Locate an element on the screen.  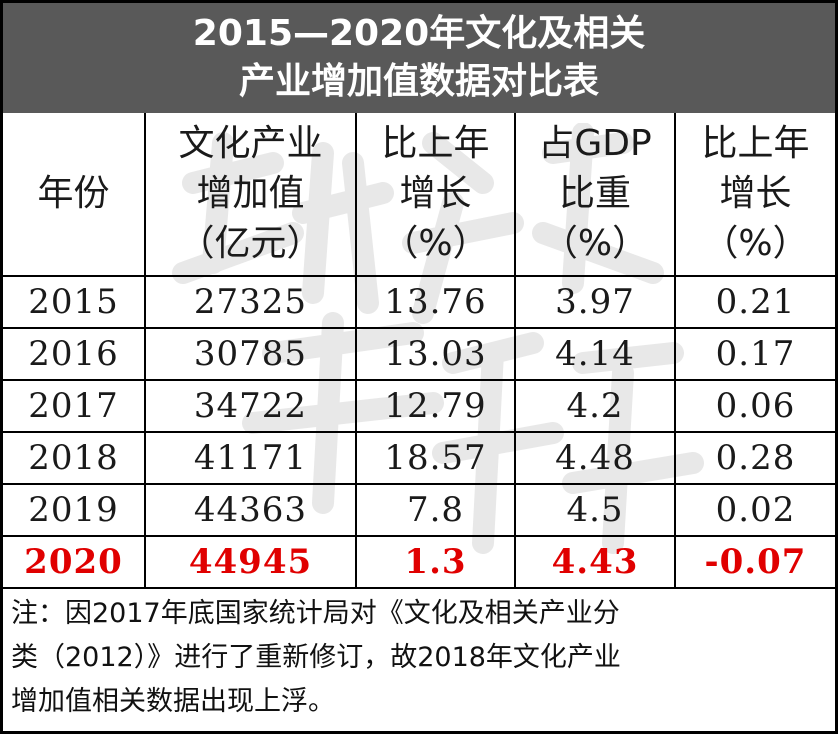
cell-growth: 18.57 is located at coordinates (435, 458).